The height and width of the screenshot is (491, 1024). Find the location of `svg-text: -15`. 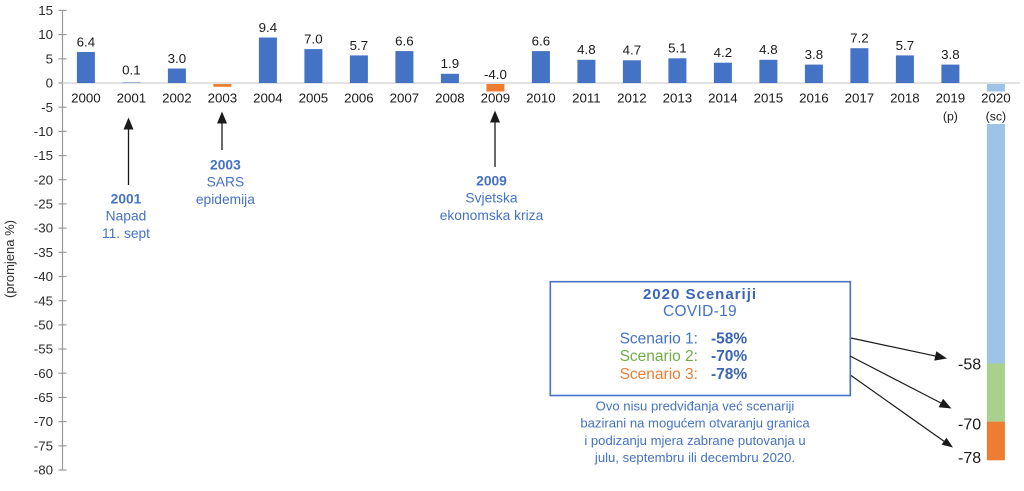

svg-text: -15 is located at coordinates (43, 155).